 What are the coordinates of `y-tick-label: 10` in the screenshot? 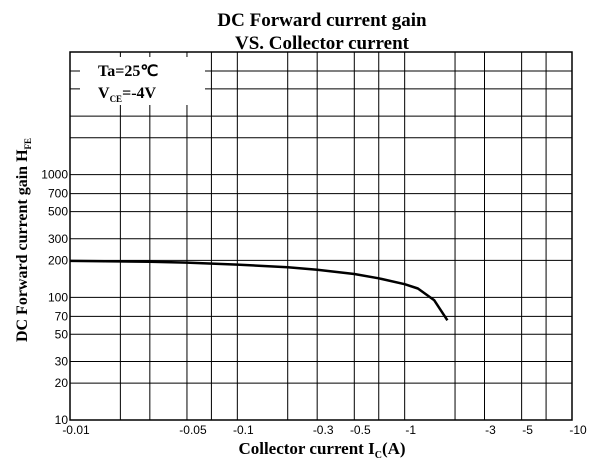 It's located at (62, 420).